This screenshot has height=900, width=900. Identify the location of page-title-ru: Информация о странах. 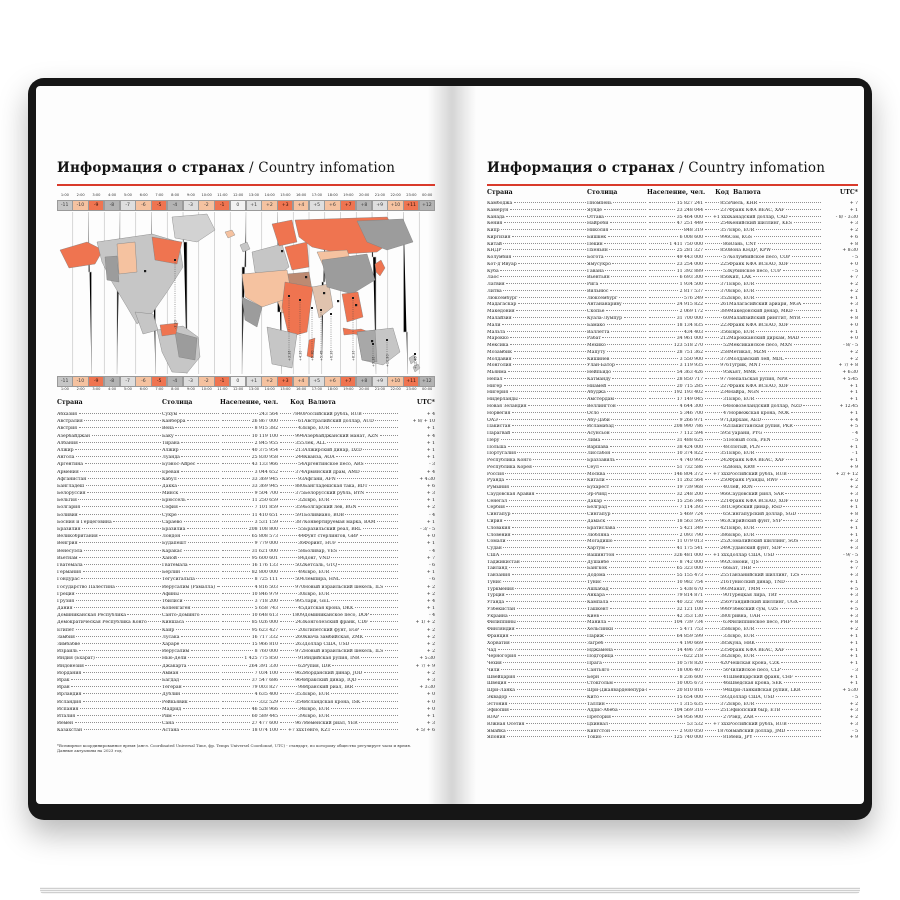
(581, 168).